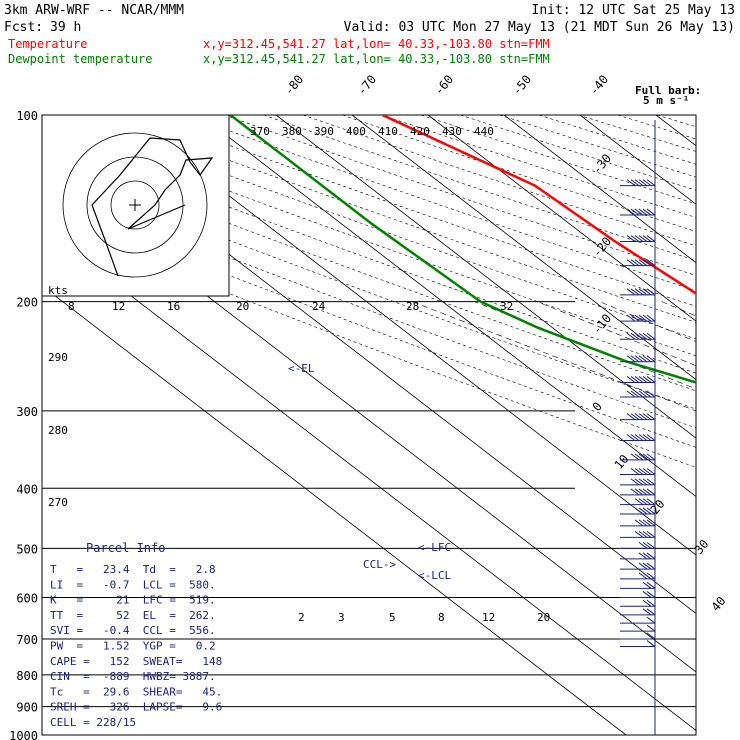  Describe the element at coordinates (136, 707) in the screenshot. I see `parcel-row: SREH = 326 LAPSE= 9.6` at that location.